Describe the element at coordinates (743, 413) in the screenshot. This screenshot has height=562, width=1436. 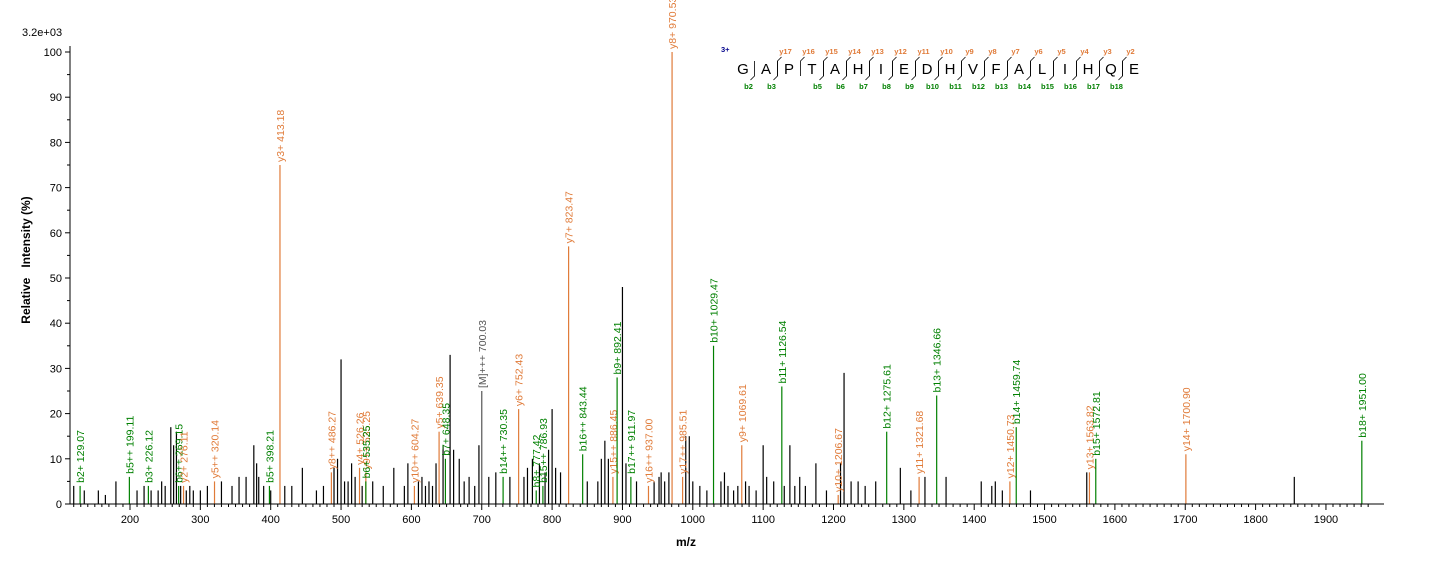
I see `peak-label: y9+ 1069.61` at that location.